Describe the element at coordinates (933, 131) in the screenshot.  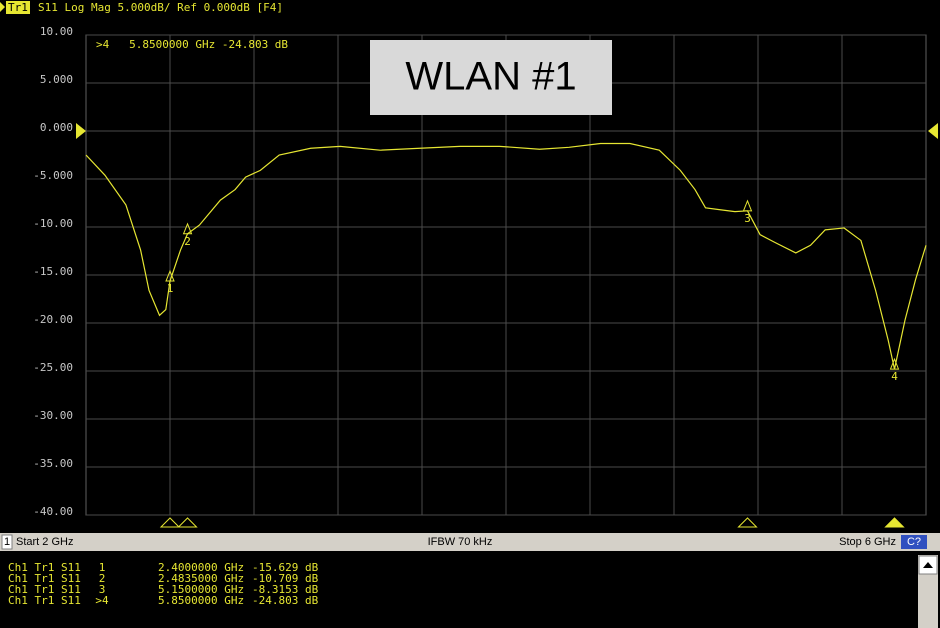
I see `ref-marker-right` at that location.